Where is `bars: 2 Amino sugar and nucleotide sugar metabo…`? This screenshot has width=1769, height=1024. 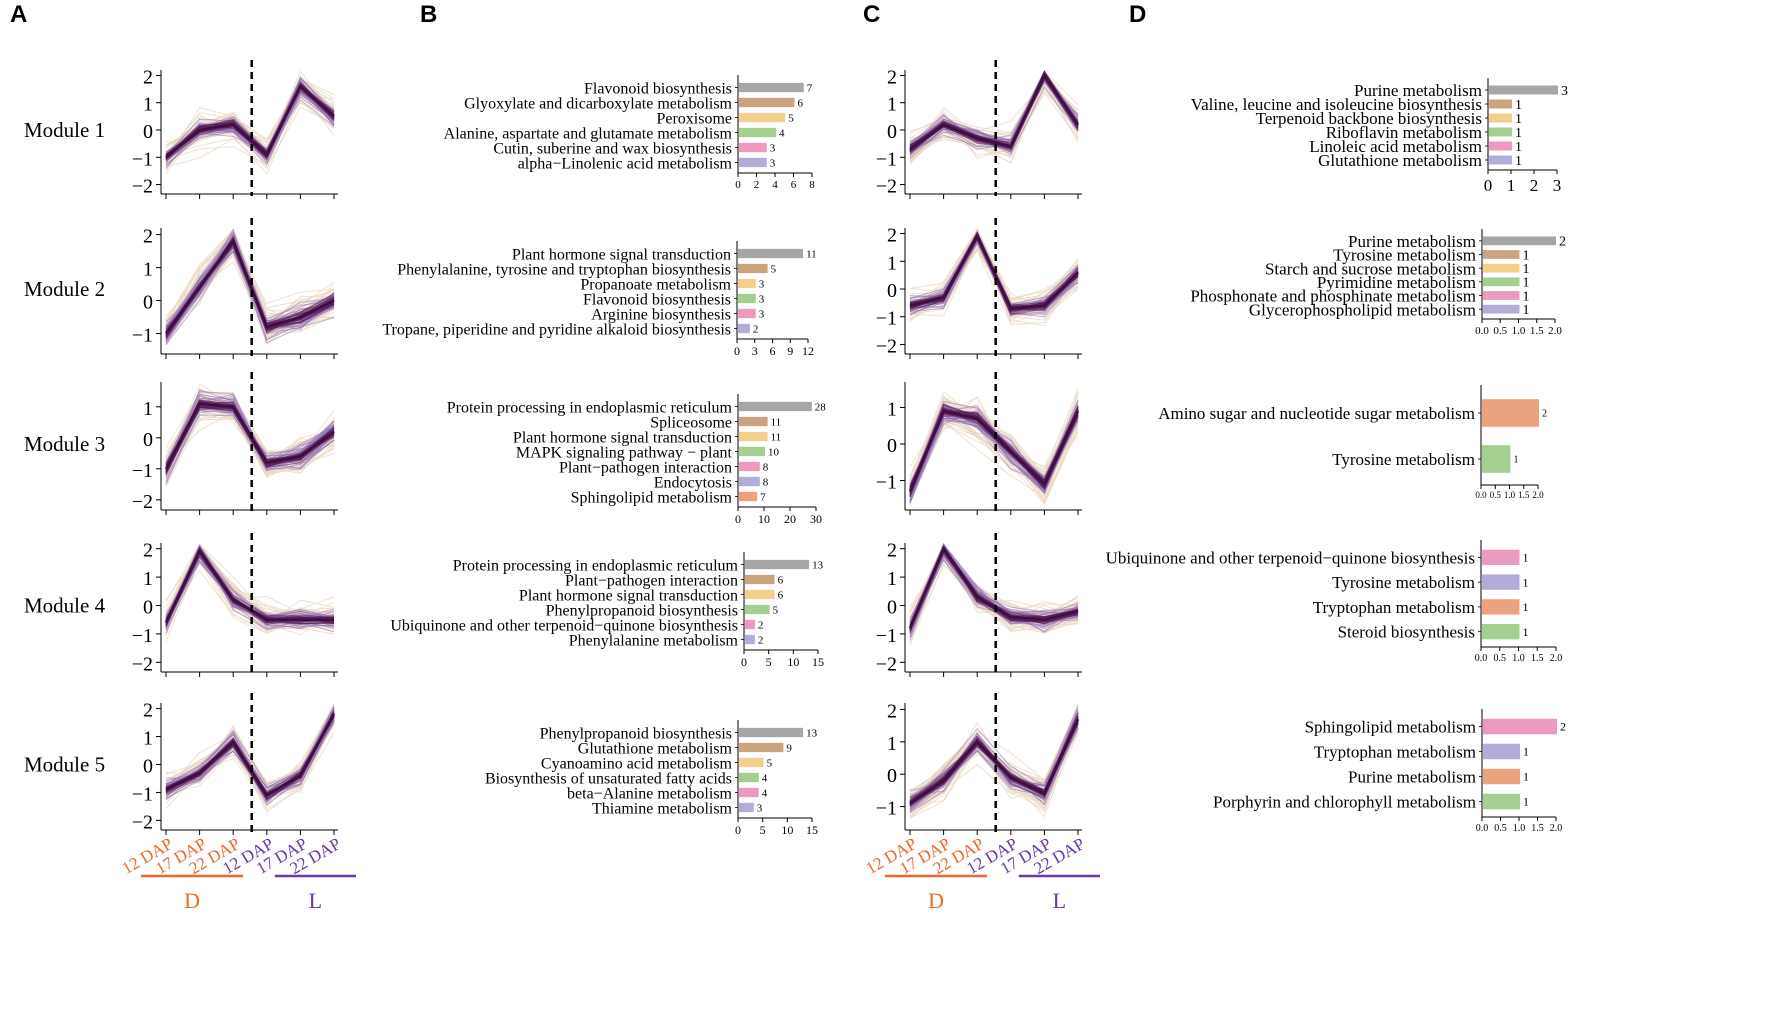 bars: 2 Amino sugar and nucleotide sugar metabo… is located at coordinates (1352, 436).